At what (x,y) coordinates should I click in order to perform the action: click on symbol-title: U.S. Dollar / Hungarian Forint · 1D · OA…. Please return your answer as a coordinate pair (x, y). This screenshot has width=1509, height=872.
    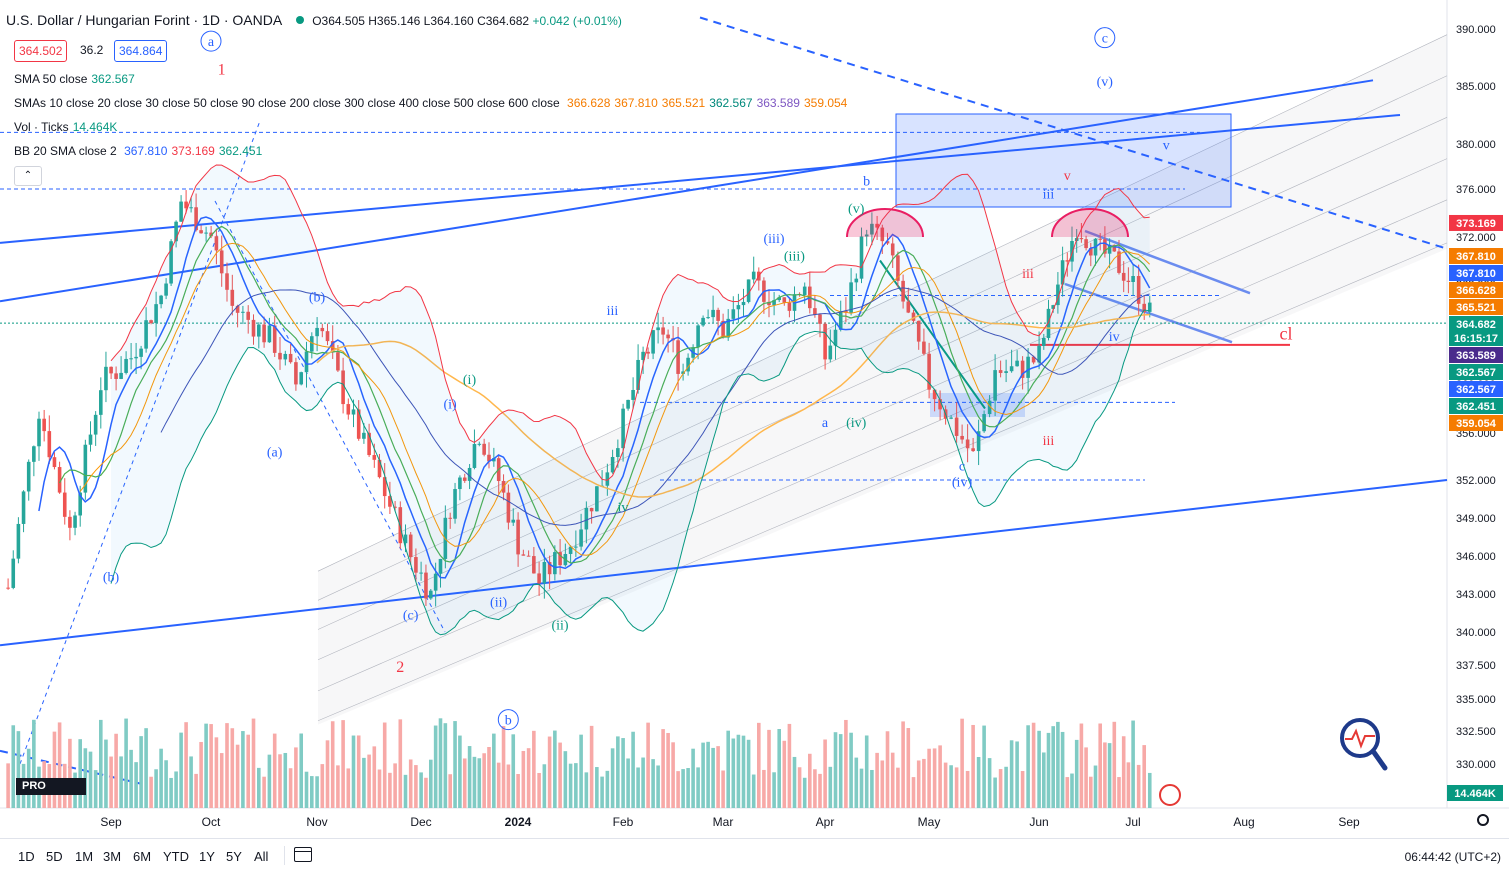
    Looking at the image, I should click on (144, 20).